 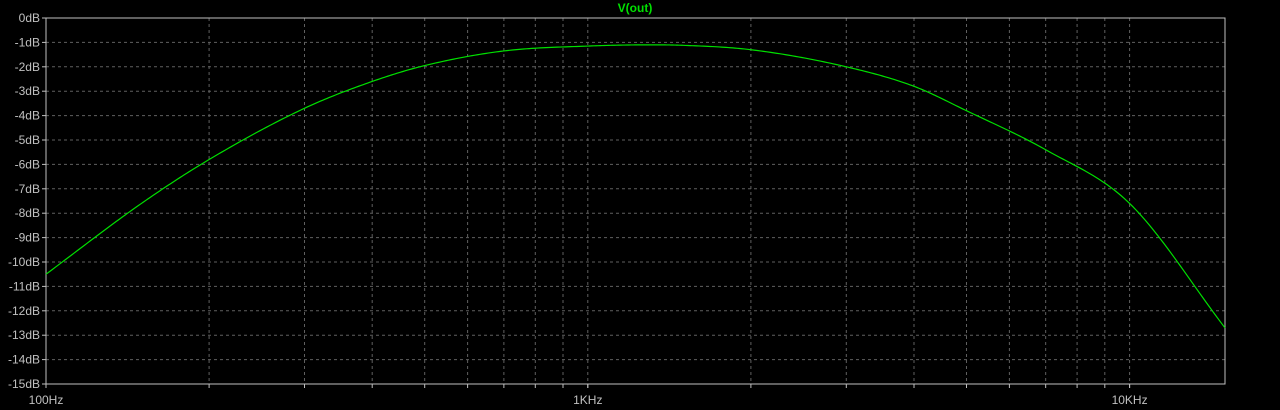 I want to click on y-tick-label: -7dB, so click(x=27, y=189).